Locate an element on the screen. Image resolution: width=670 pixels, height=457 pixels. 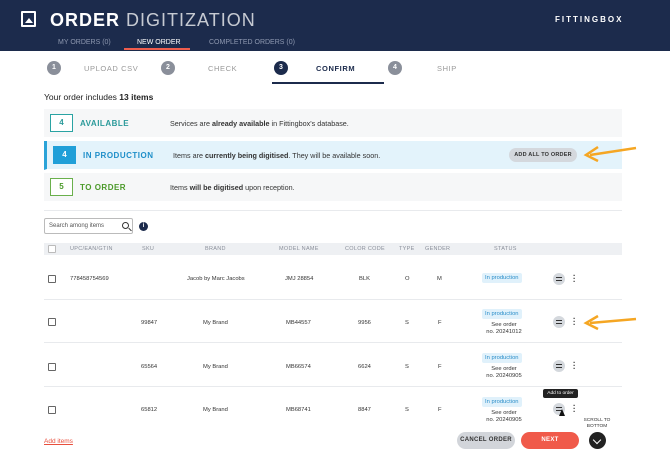
cell-model: MB66574 is located at coordinates (298, 367).